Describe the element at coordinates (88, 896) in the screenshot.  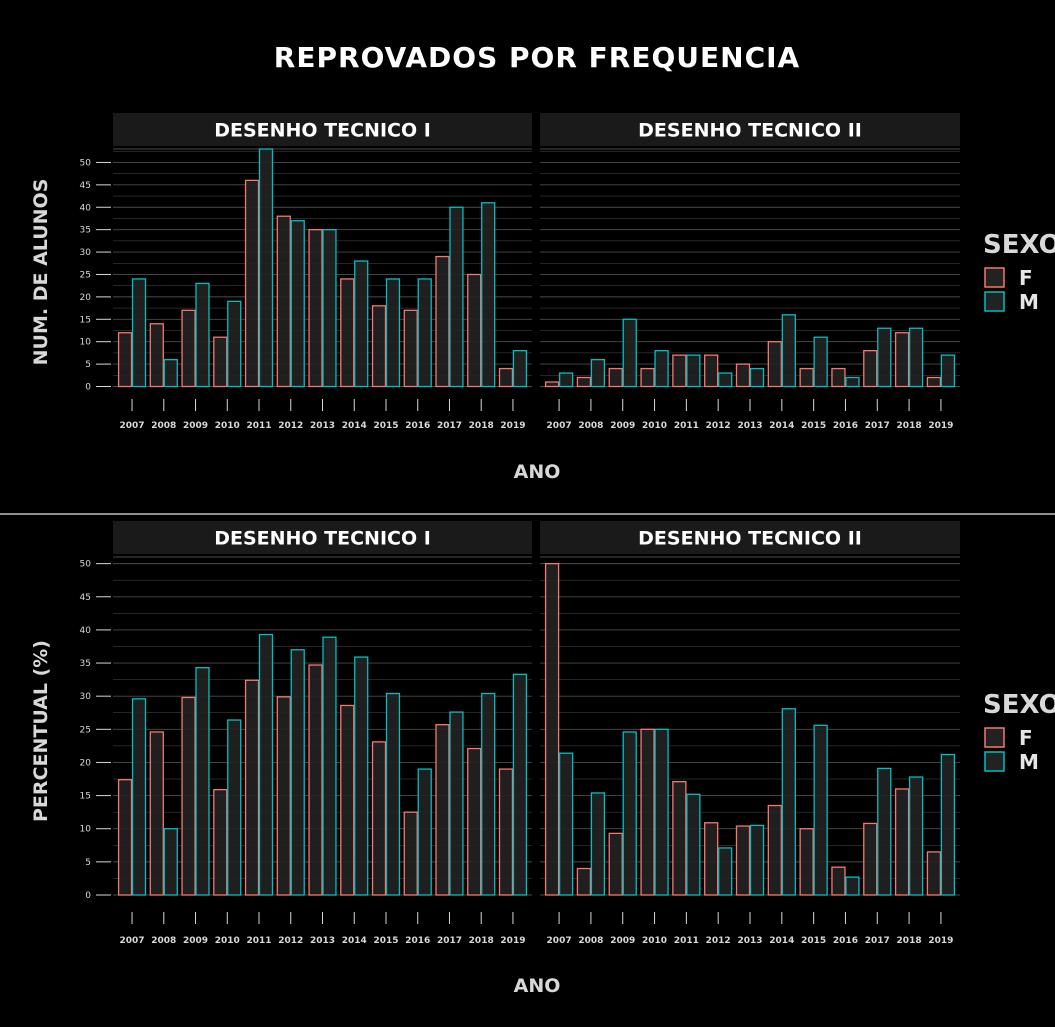
I see `percent-y-tick-label: 0` at that location.